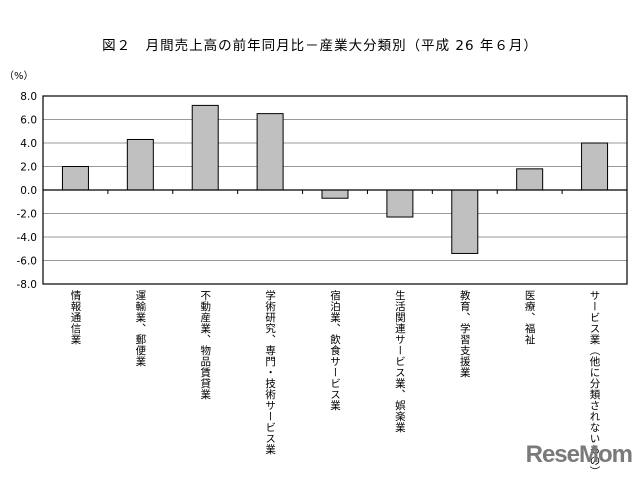 The width and height of the screenshot is (640, 477). I want to click on y-tick-label: 4.0, so click(28, 144).